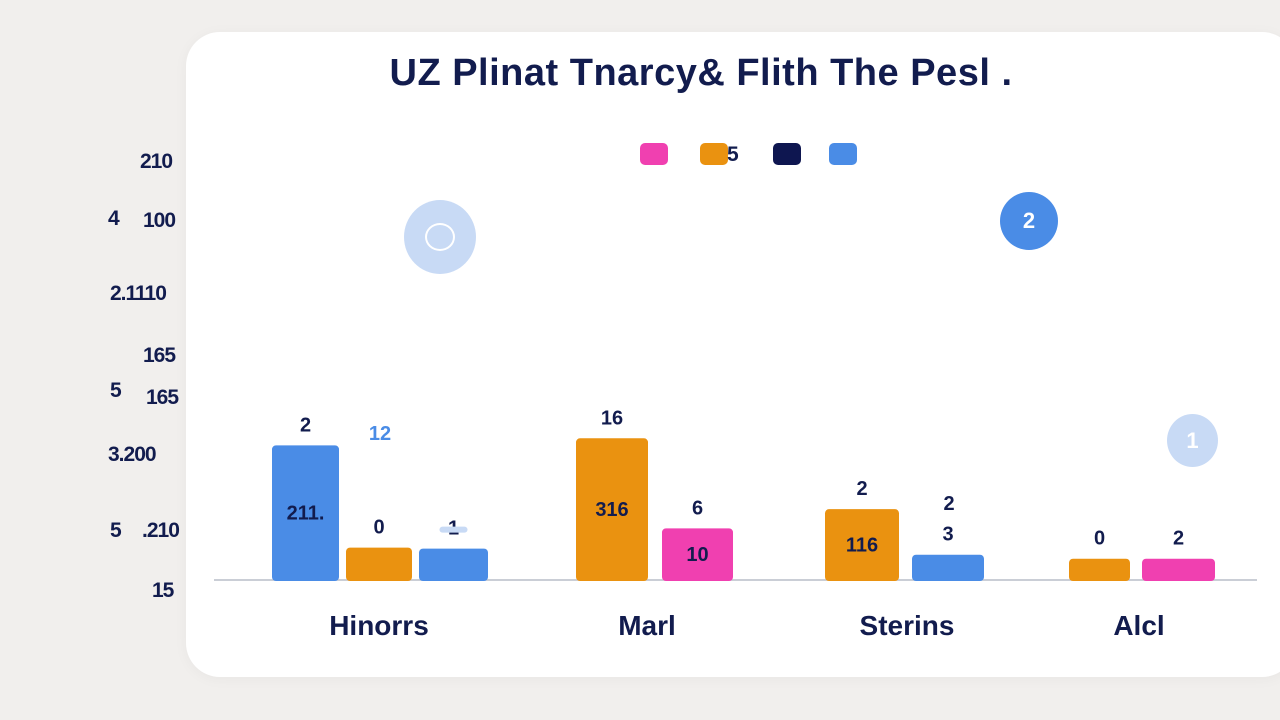 This screenshot has width=1280, height=720. I want to click on legend-label-orange: 5, so click(733, 154).